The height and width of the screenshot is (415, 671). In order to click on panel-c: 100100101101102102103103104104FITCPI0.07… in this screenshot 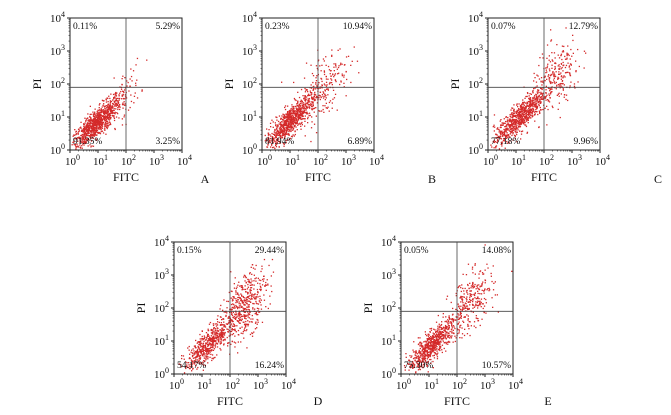, I will do `click(555, 98)`.